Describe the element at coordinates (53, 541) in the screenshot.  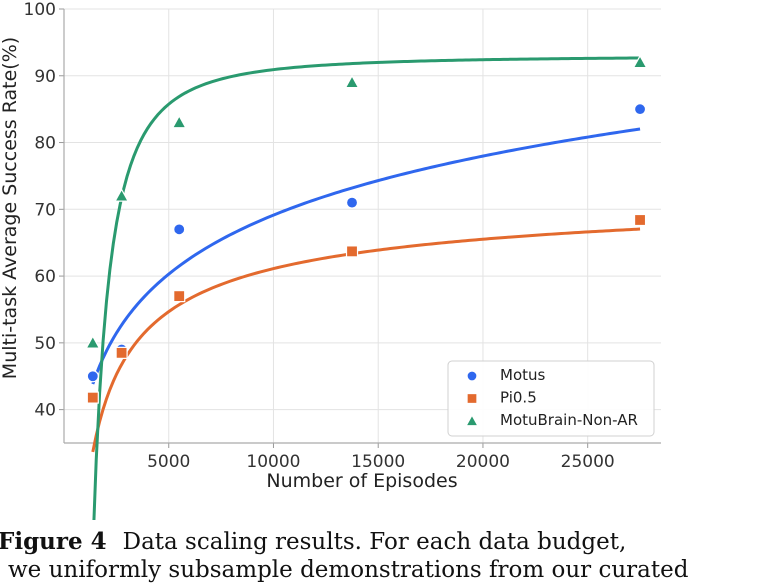
I see `figure-label: Figure 4` at that location.